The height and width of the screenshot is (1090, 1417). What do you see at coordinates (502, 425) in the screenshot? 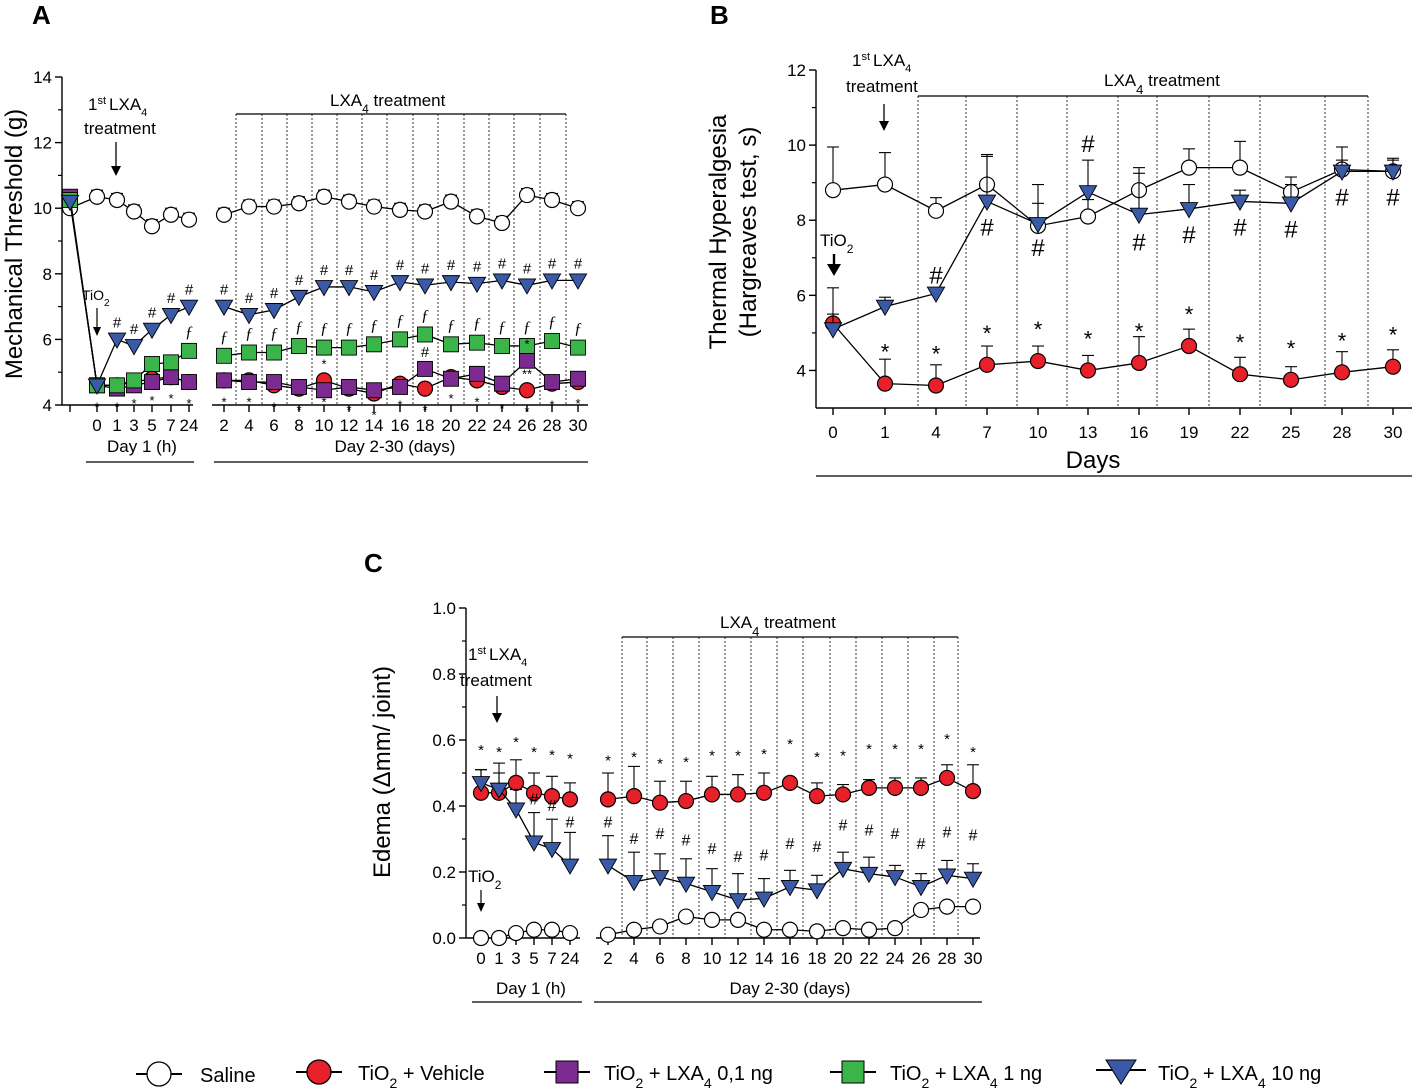
I see `panel-a-x-tick-label: 24` at bounding box center [502, 425].